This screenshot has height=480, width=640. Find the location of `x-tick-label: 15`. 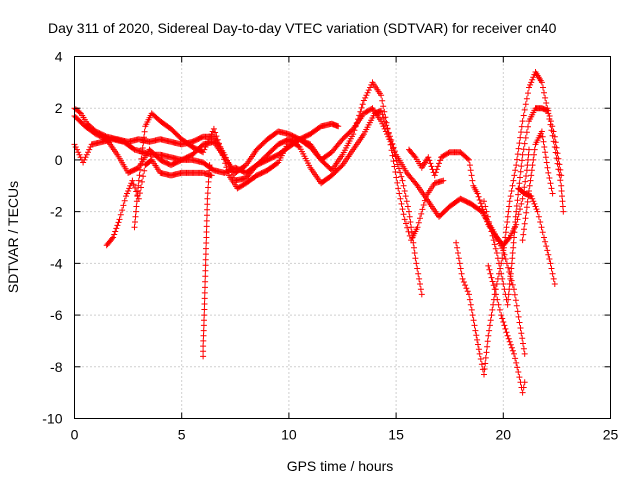

x-tick-label: 15 is located at coordinates (396, 435).